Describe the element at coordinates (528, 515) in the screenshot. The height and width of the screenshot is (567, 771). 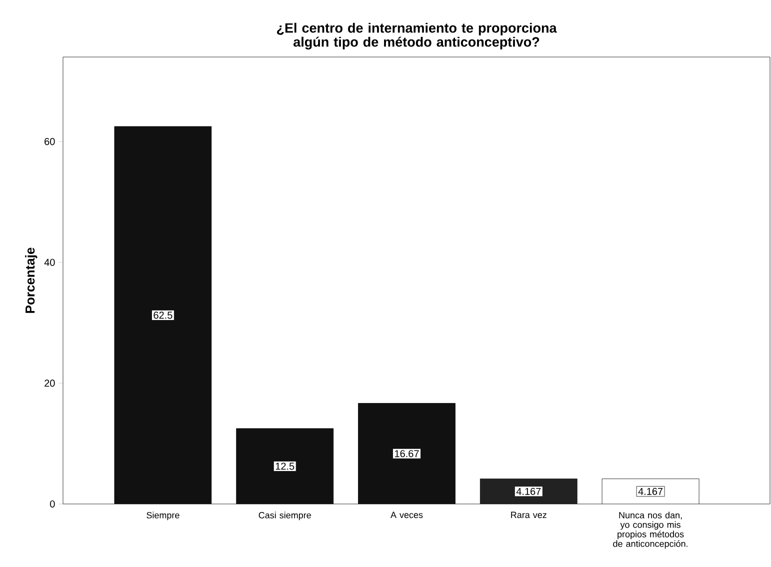
I see `x-tick-label: Rara vez` at that location.